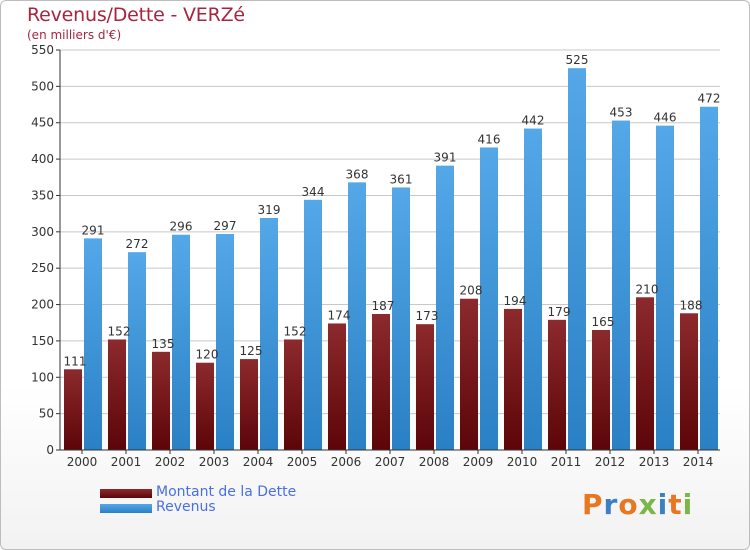  I want to click on x-tick-label-2010: 2010, so click(522, 462).